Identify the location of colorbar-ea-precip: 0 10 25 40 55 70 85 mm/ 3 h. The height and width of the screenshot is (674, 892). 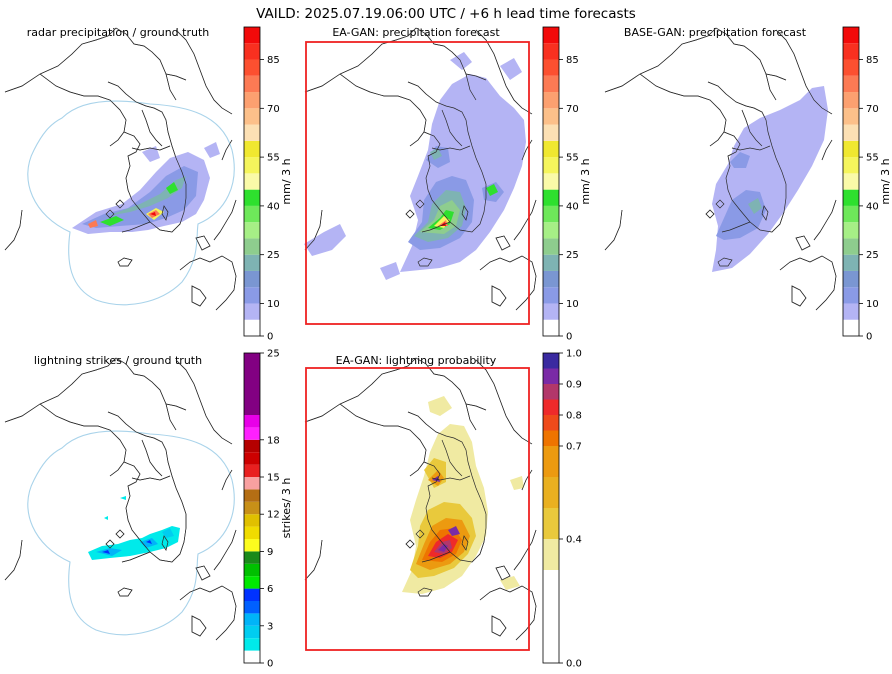
(567, 184).